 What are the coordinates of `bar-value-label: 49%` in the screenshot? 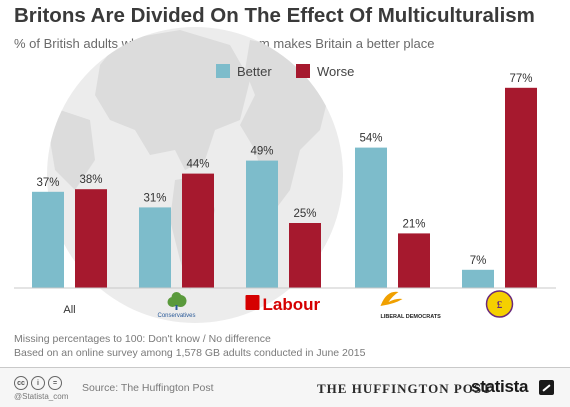 It's located at (261, 152).